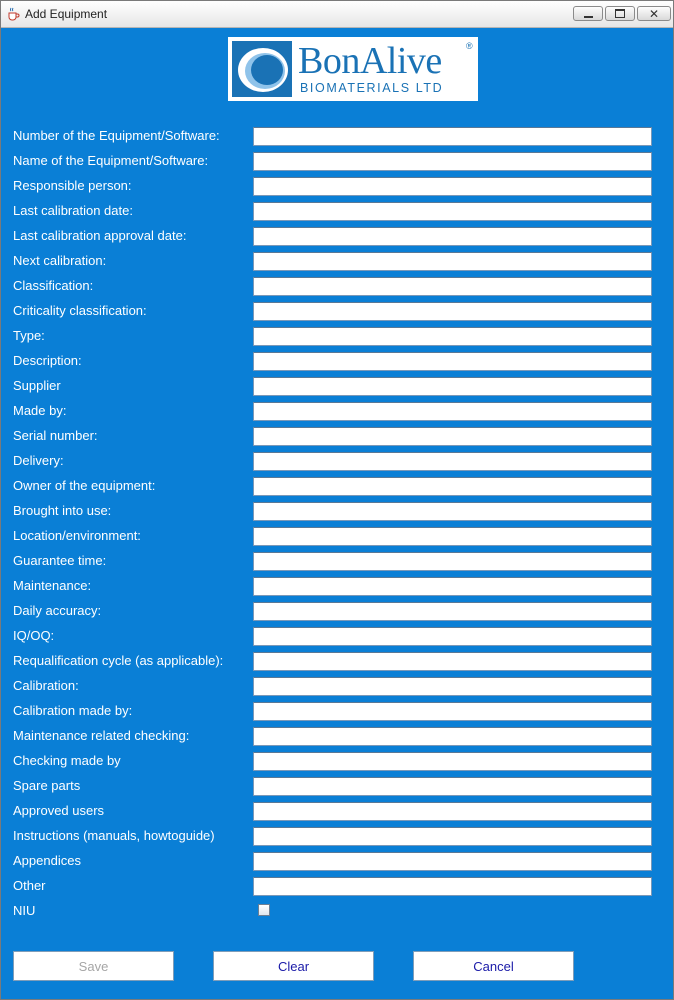 Image resolution: width=674 pixels, height=1000 pixels. Describe the element at coordinates (93, 966) in the screenshot. I see `save-button: Save` at that location.